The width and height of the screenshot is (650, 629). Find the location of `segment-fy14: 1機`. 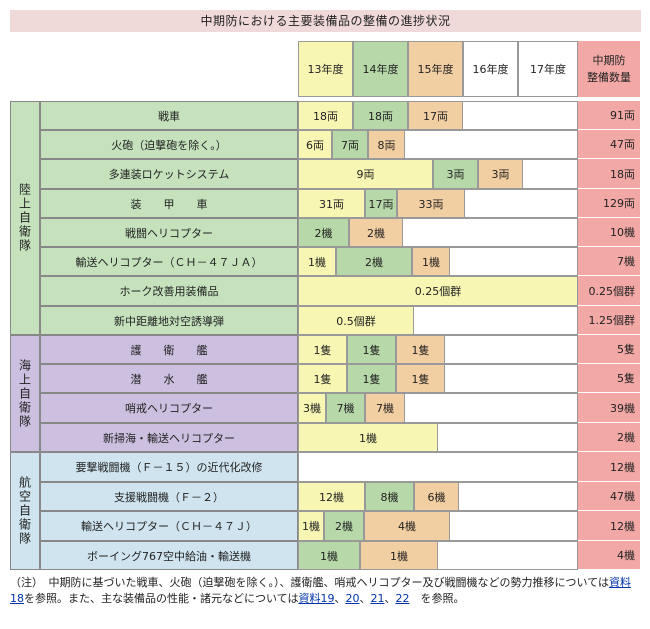

segment-fy14: 1機 is located at coordinates (399, 555).